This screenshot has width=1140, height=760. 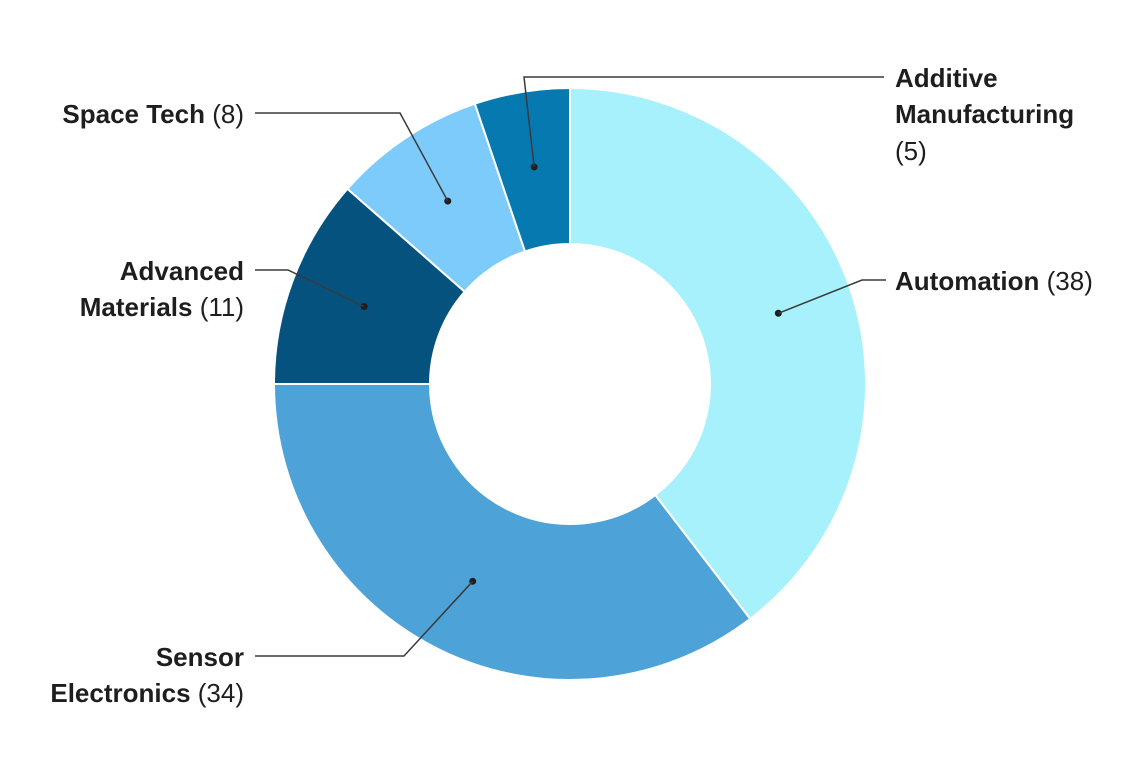 I want to click on callout-line-advanced-materials, so click(x=310, y=288).